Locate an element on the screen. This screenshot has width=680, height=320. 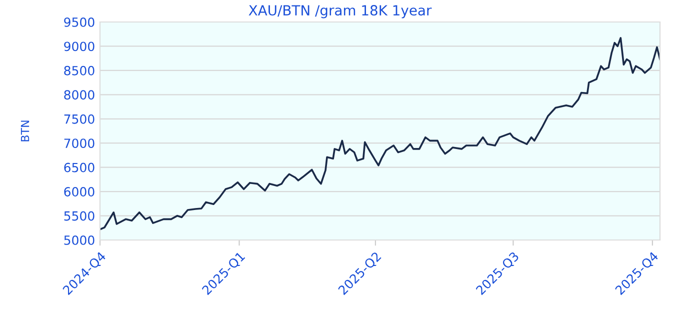
y-tick-label: 5000 is located at coordinates (79, 240).